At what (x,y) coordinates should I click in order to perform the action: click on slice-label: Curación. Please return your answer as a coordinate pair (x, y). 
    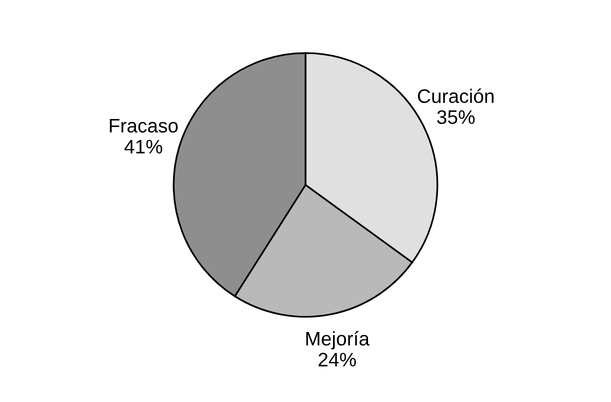
    Looking at the image, I should click on (456, 96).